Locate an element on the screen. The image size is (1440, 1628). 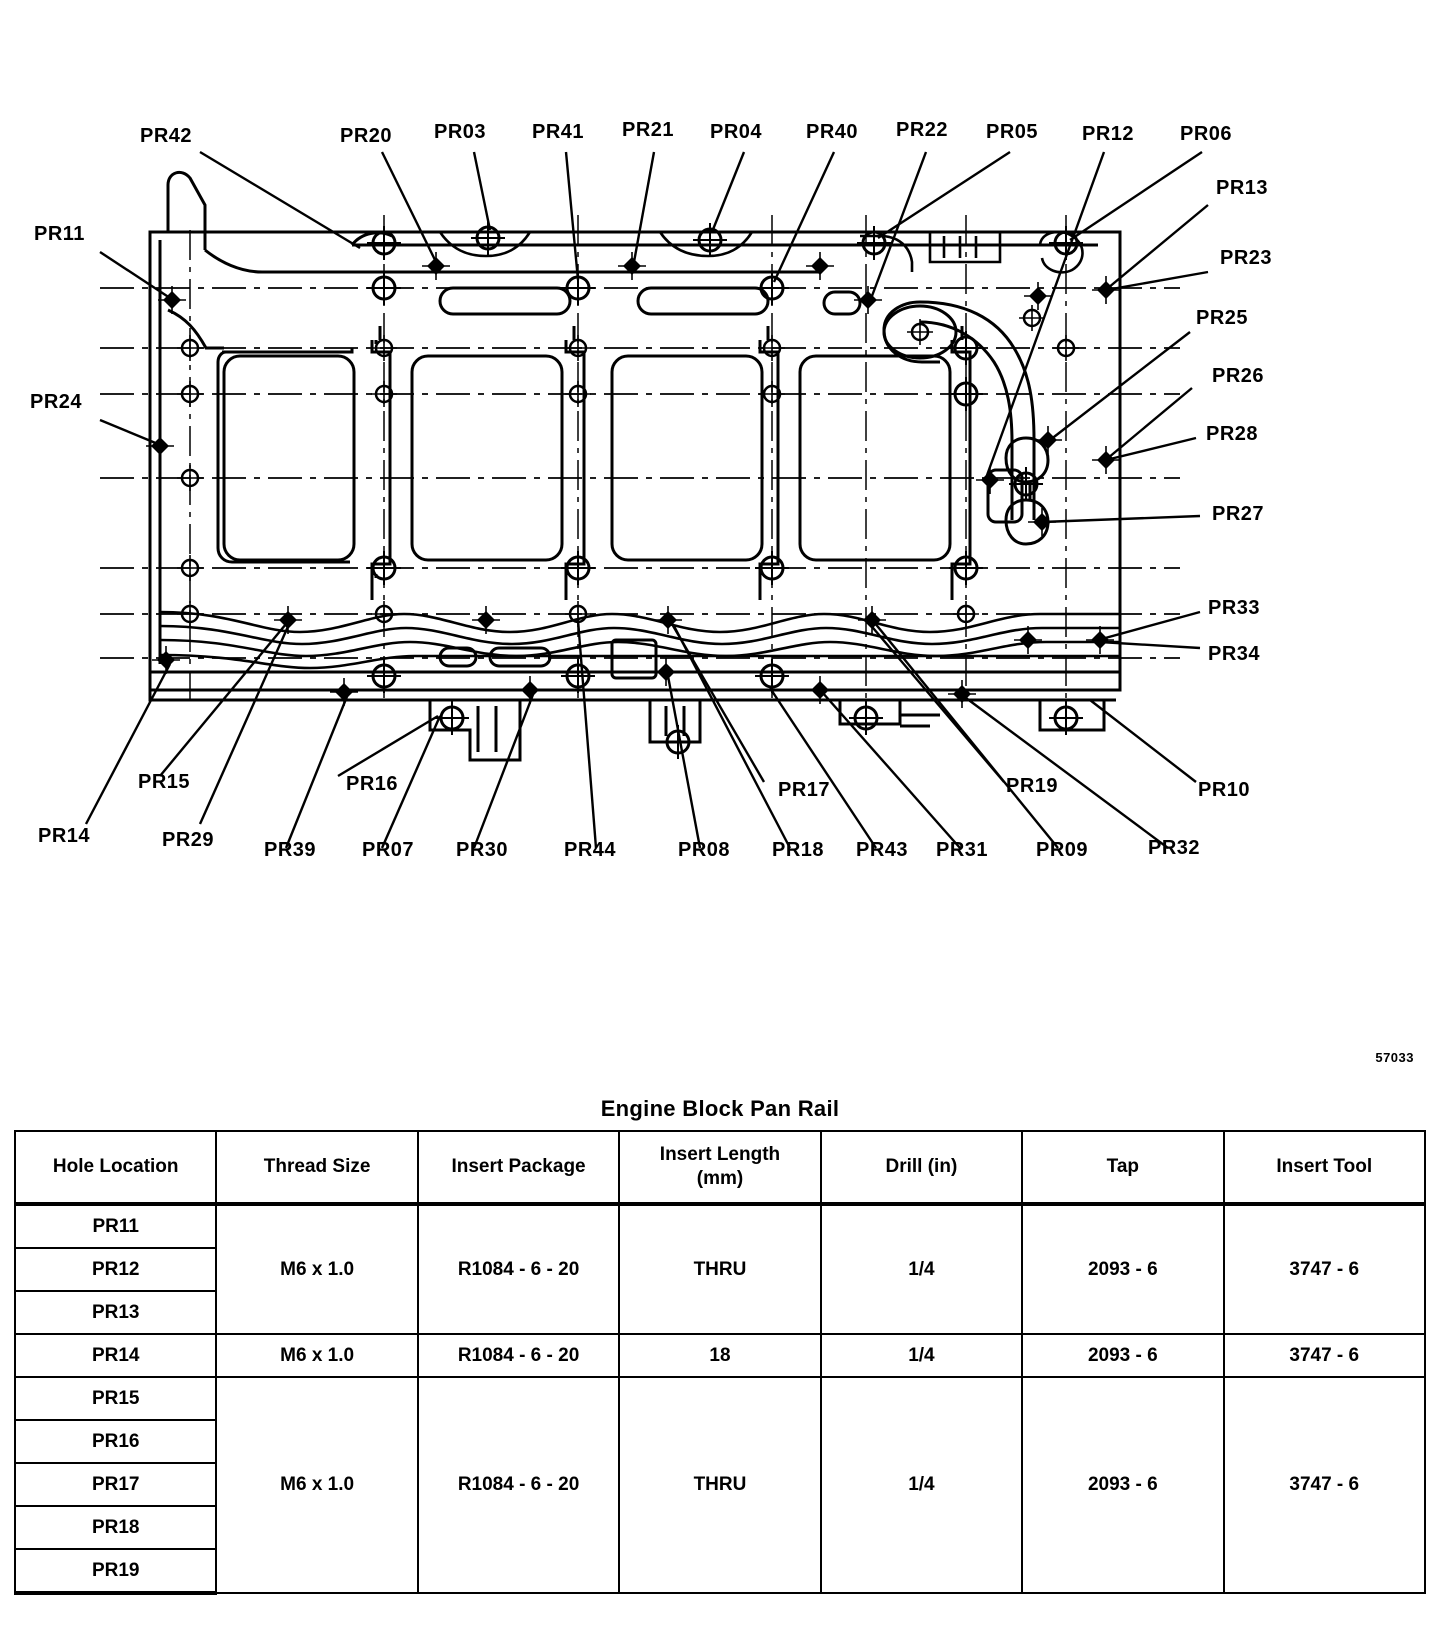
deck-slots is located at coordinates (731, 483).